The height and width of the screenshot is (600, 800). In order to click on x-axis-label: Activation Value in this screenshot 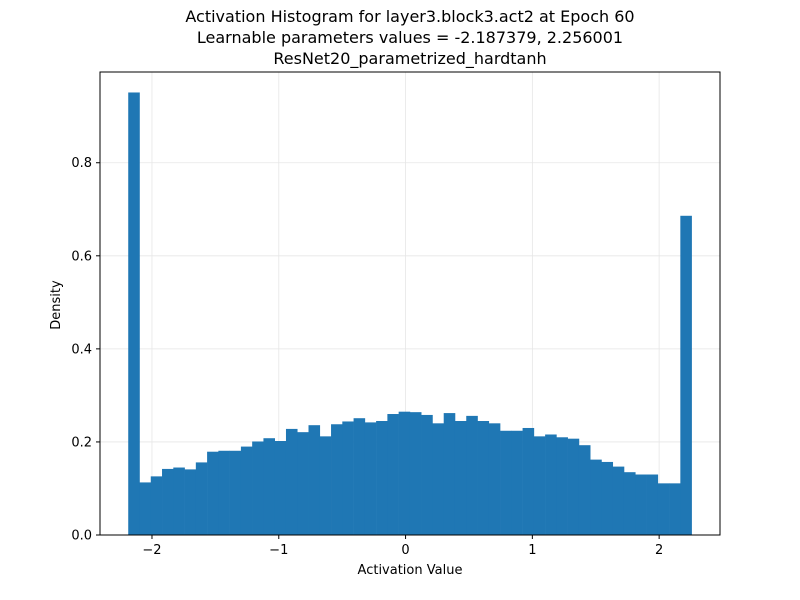, I will do `click(410, 570)`.